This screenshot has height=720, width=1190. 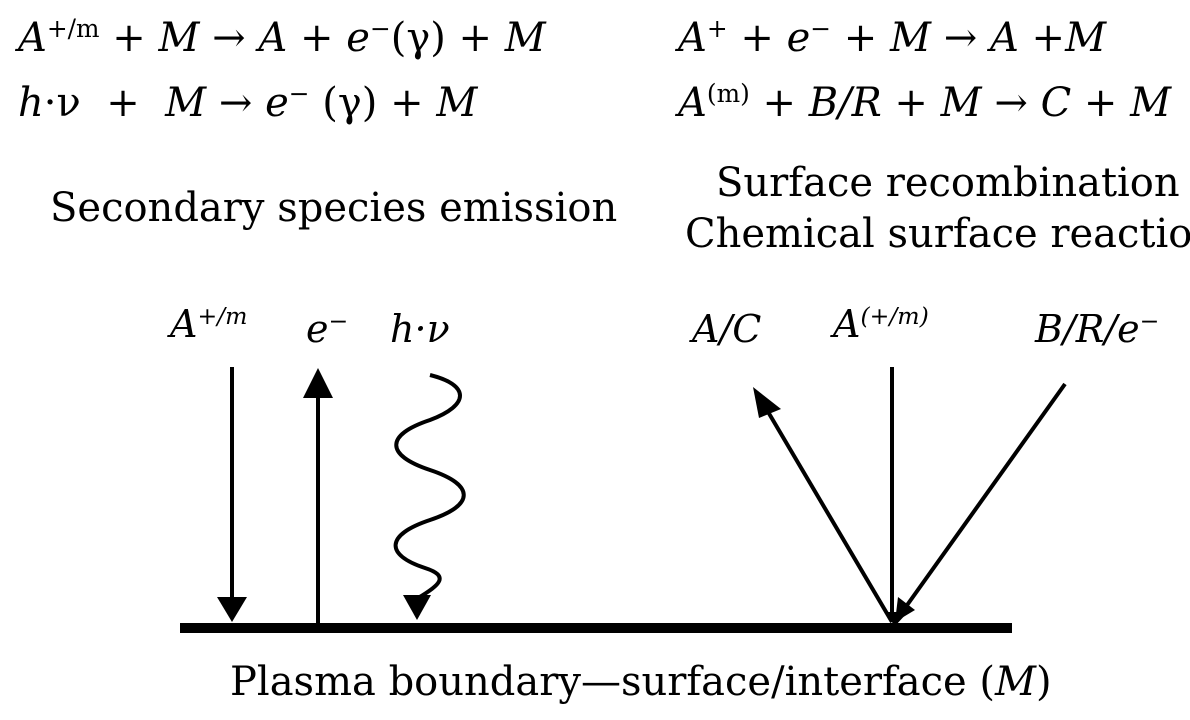 I want to click on caption-surface-recombination: Surface recombination, so click(x=948, y=183).